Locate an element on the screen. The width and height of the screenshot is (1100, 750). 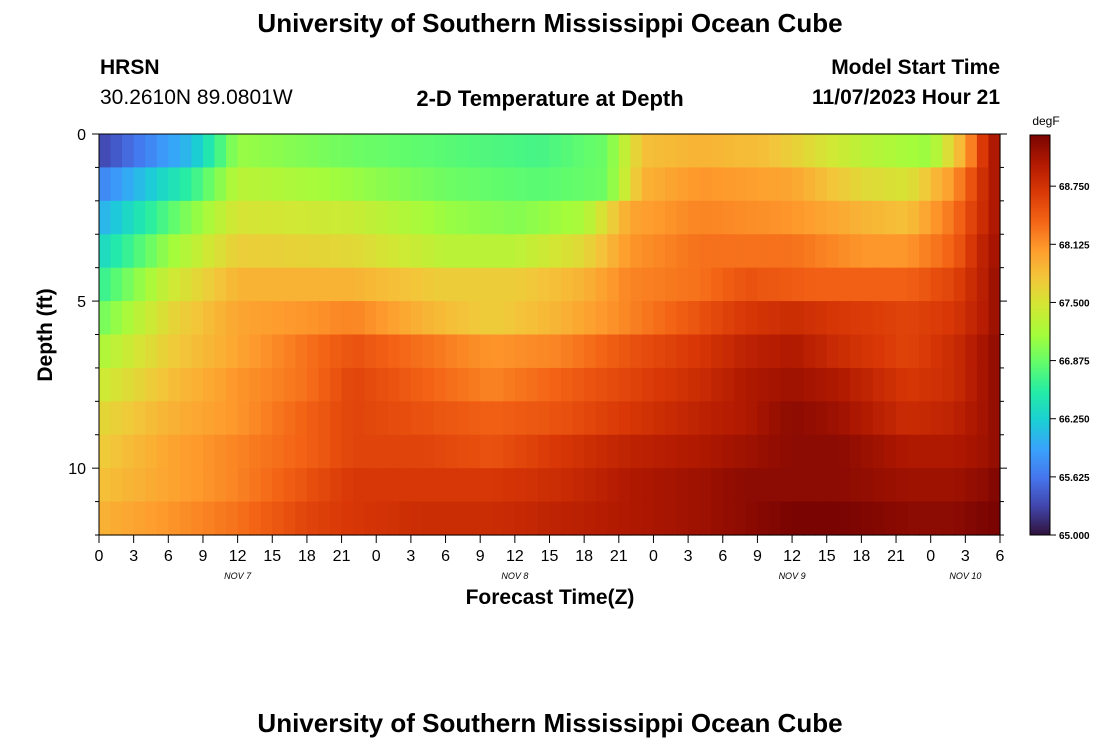
y-tick-label: 5 is located at coordinates (81, 302).